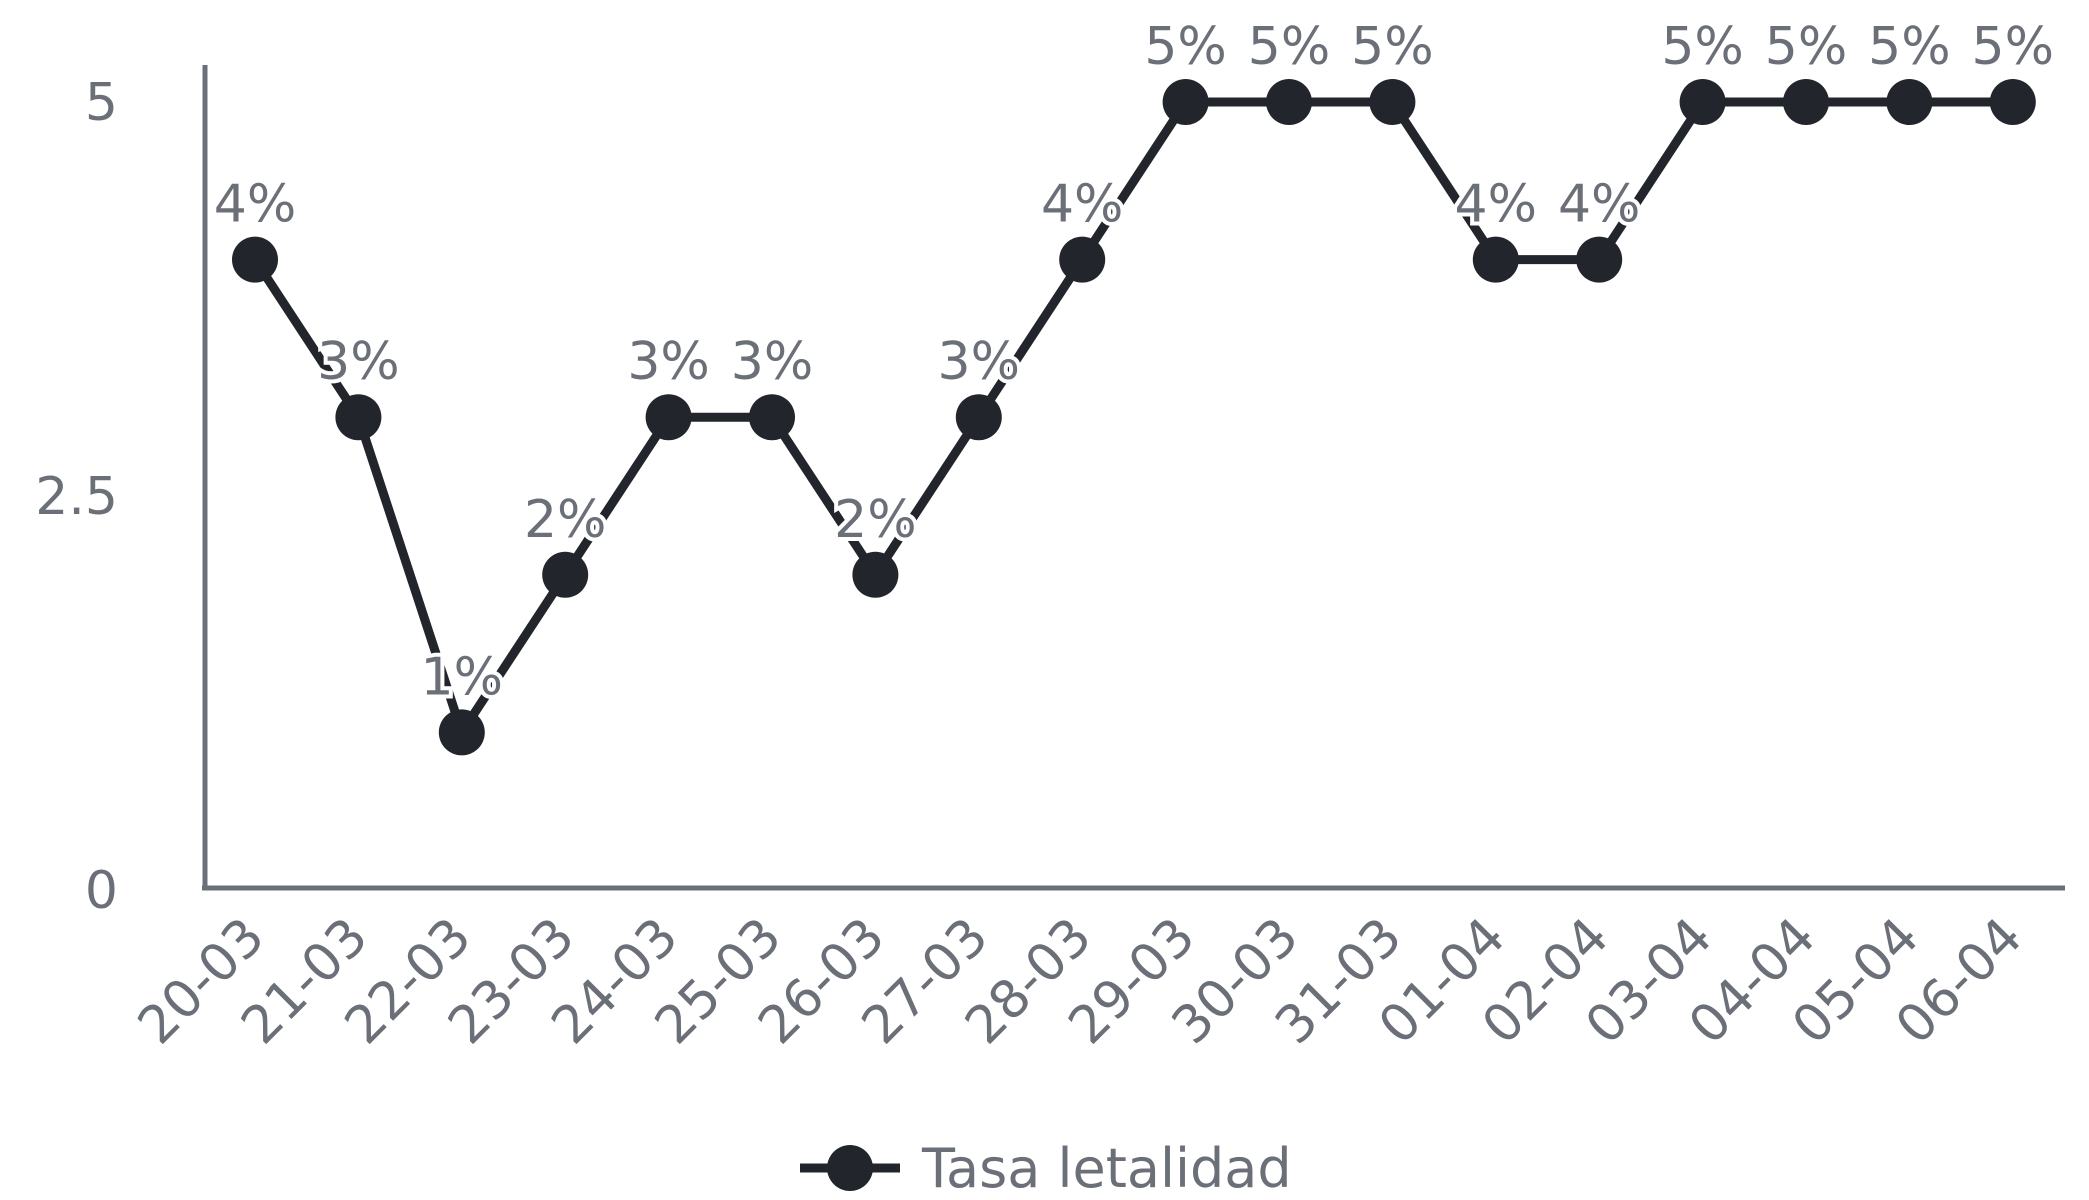  I want to click on legend-marker, so click(850, 1168).